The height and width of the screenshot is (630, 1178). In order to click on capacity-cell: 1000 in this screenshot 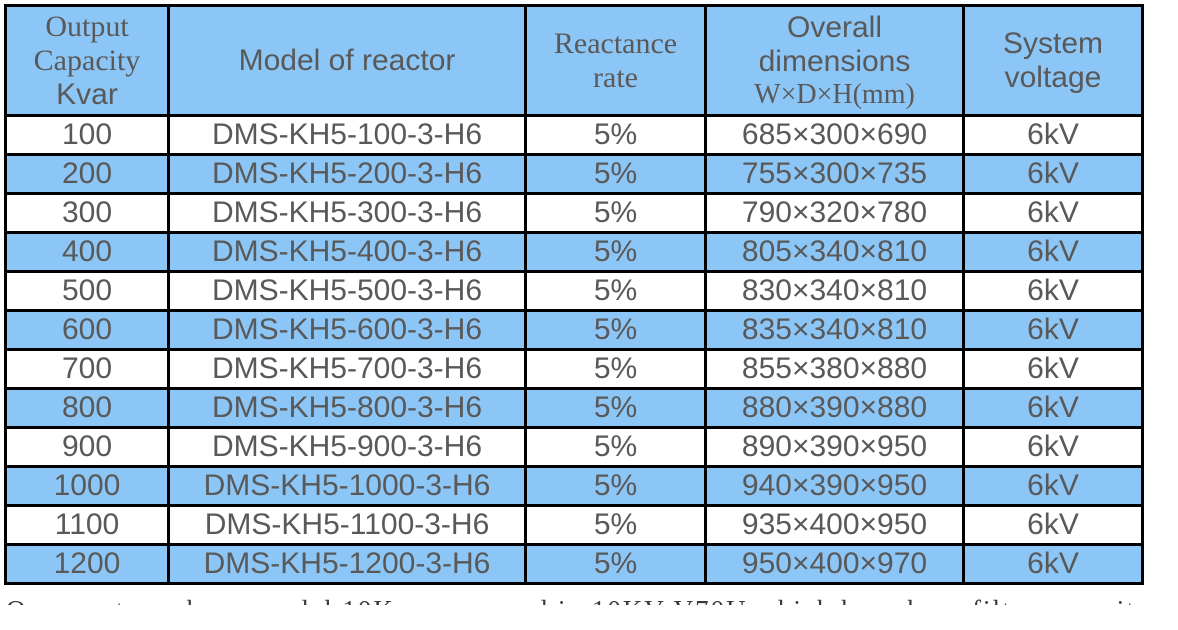, I will do `click(87, 486)`.